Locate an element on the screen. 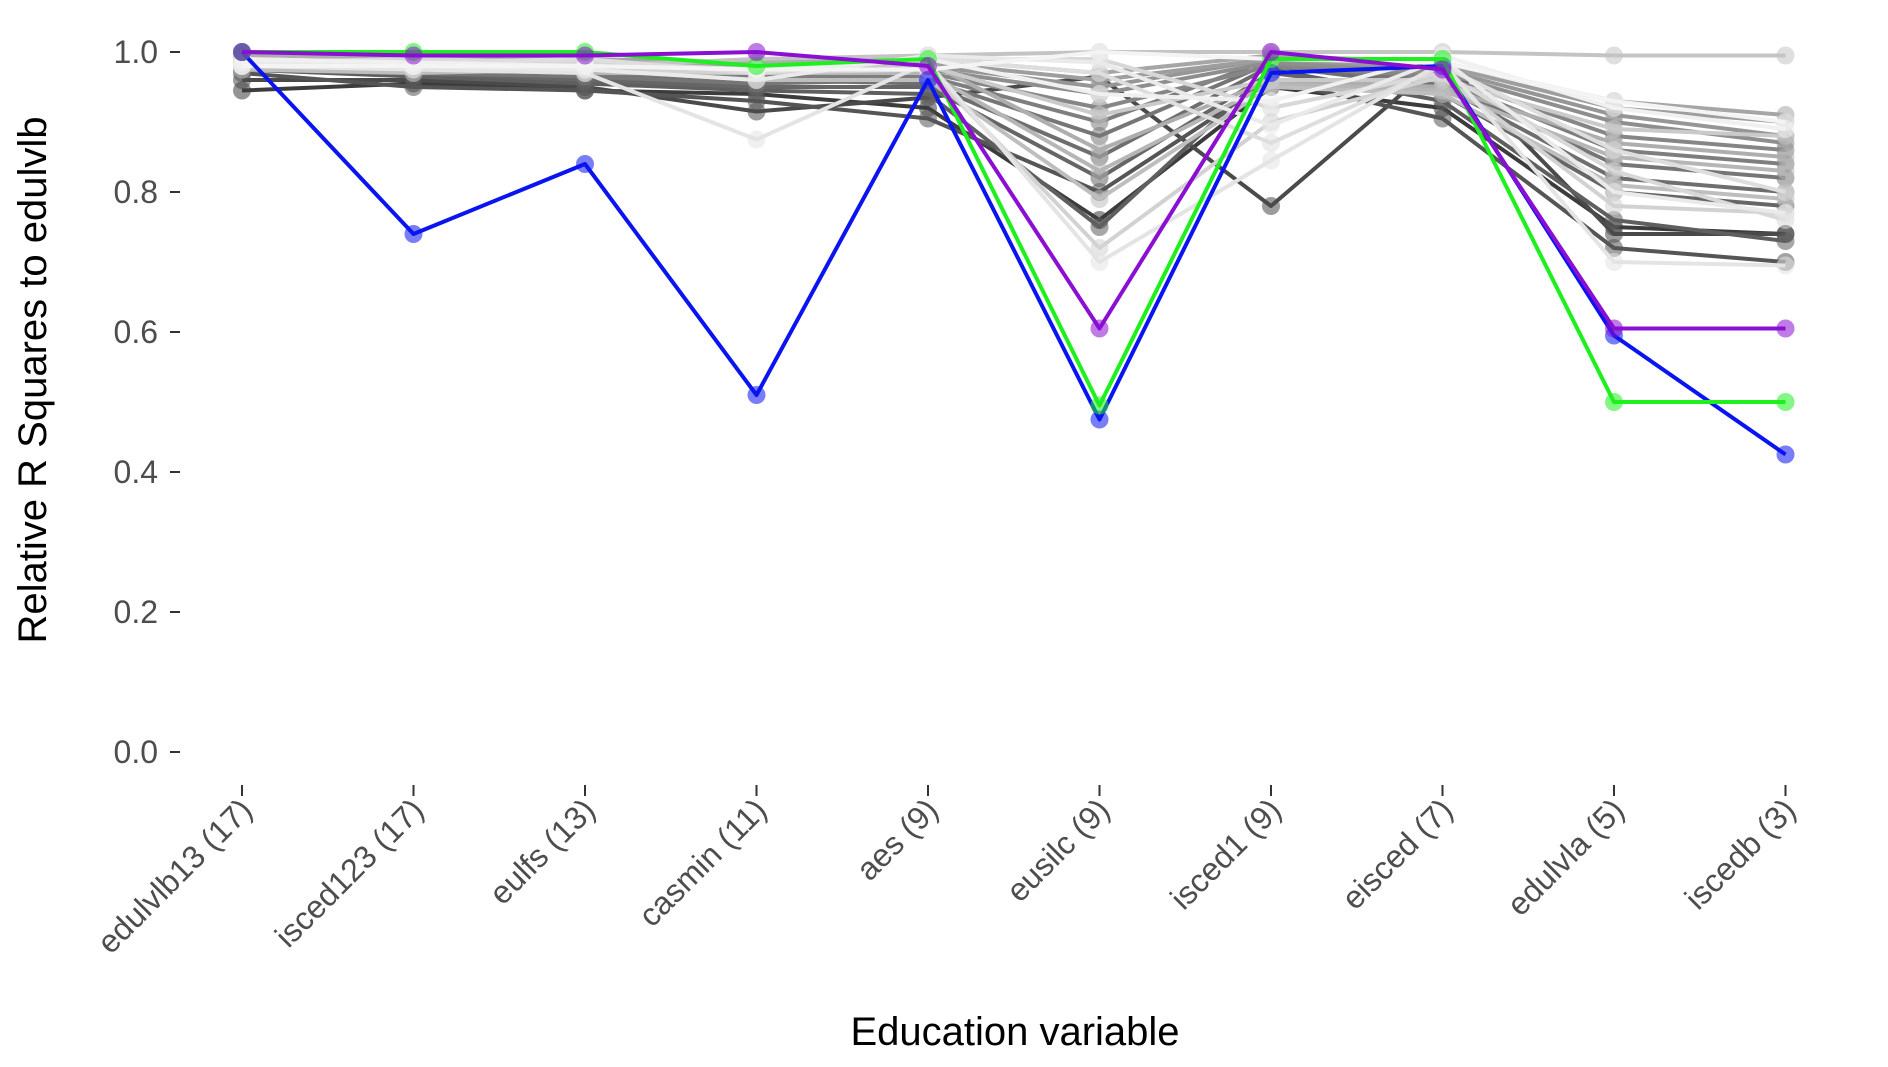  x-tick-label-2: eulfs (13) is located at coordinates (542, 851).